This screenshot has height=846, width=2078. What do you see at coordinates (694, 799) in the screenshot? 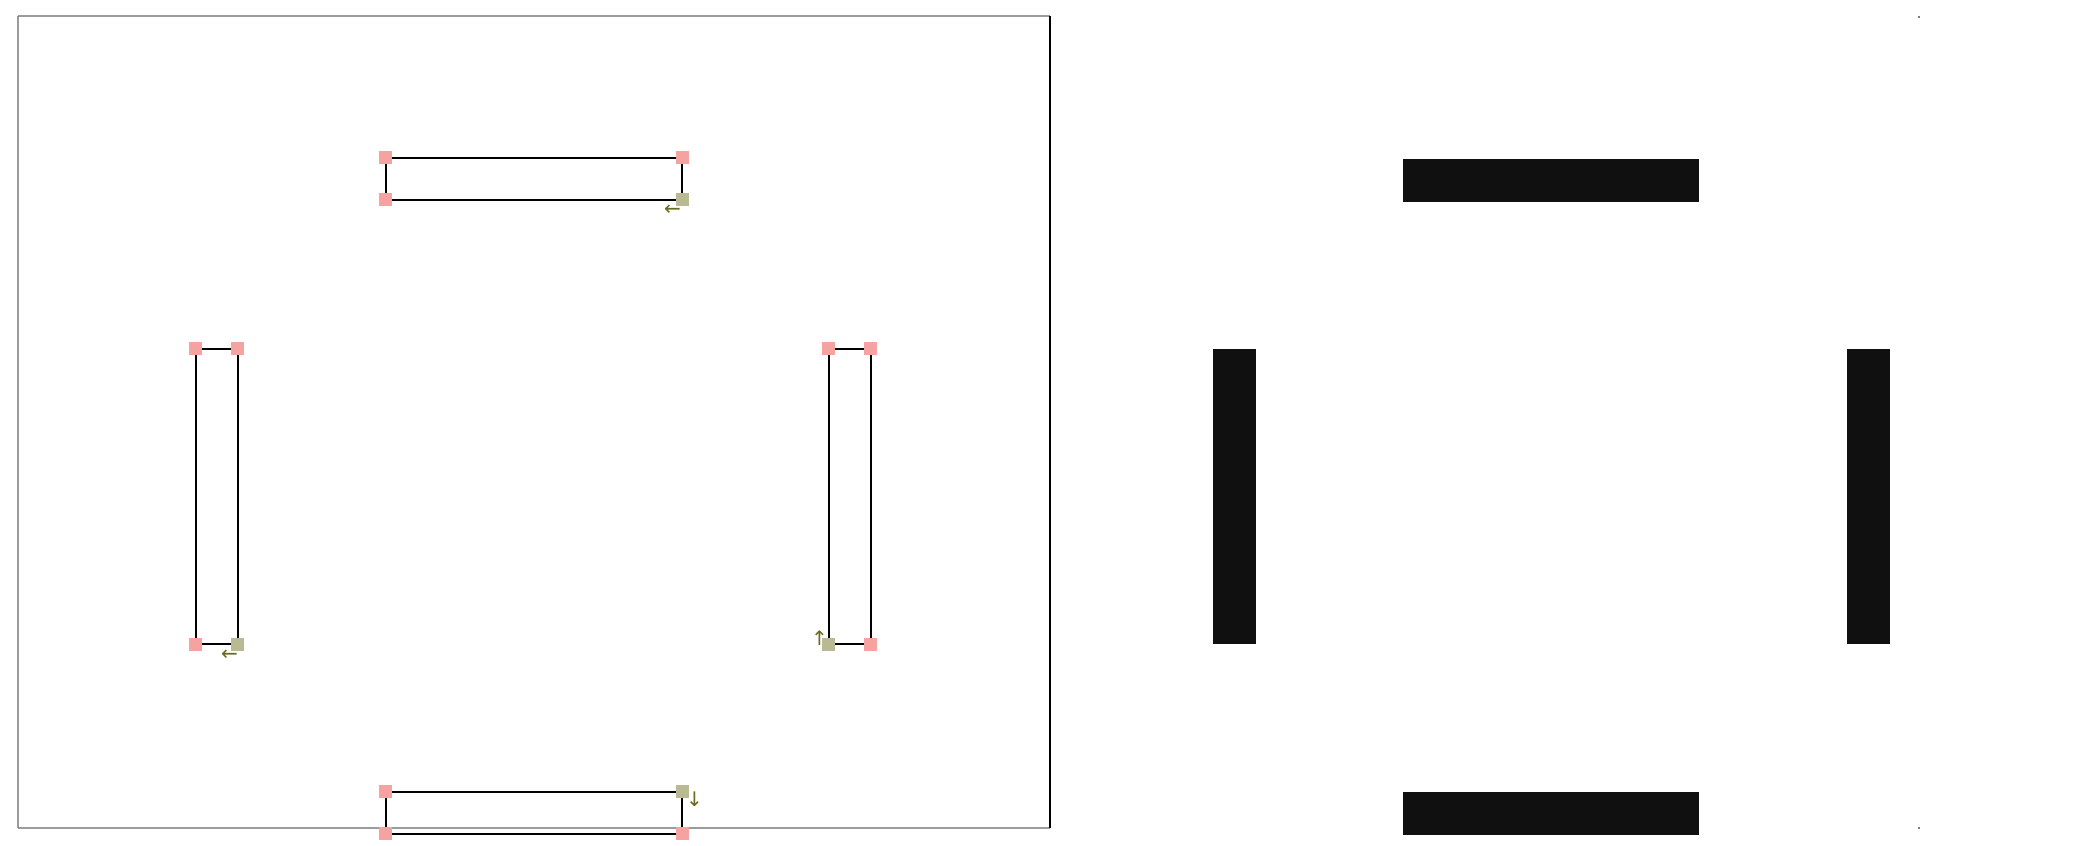
I see `direction-arrow-icon: ↓` at bounding box center [694, 799].